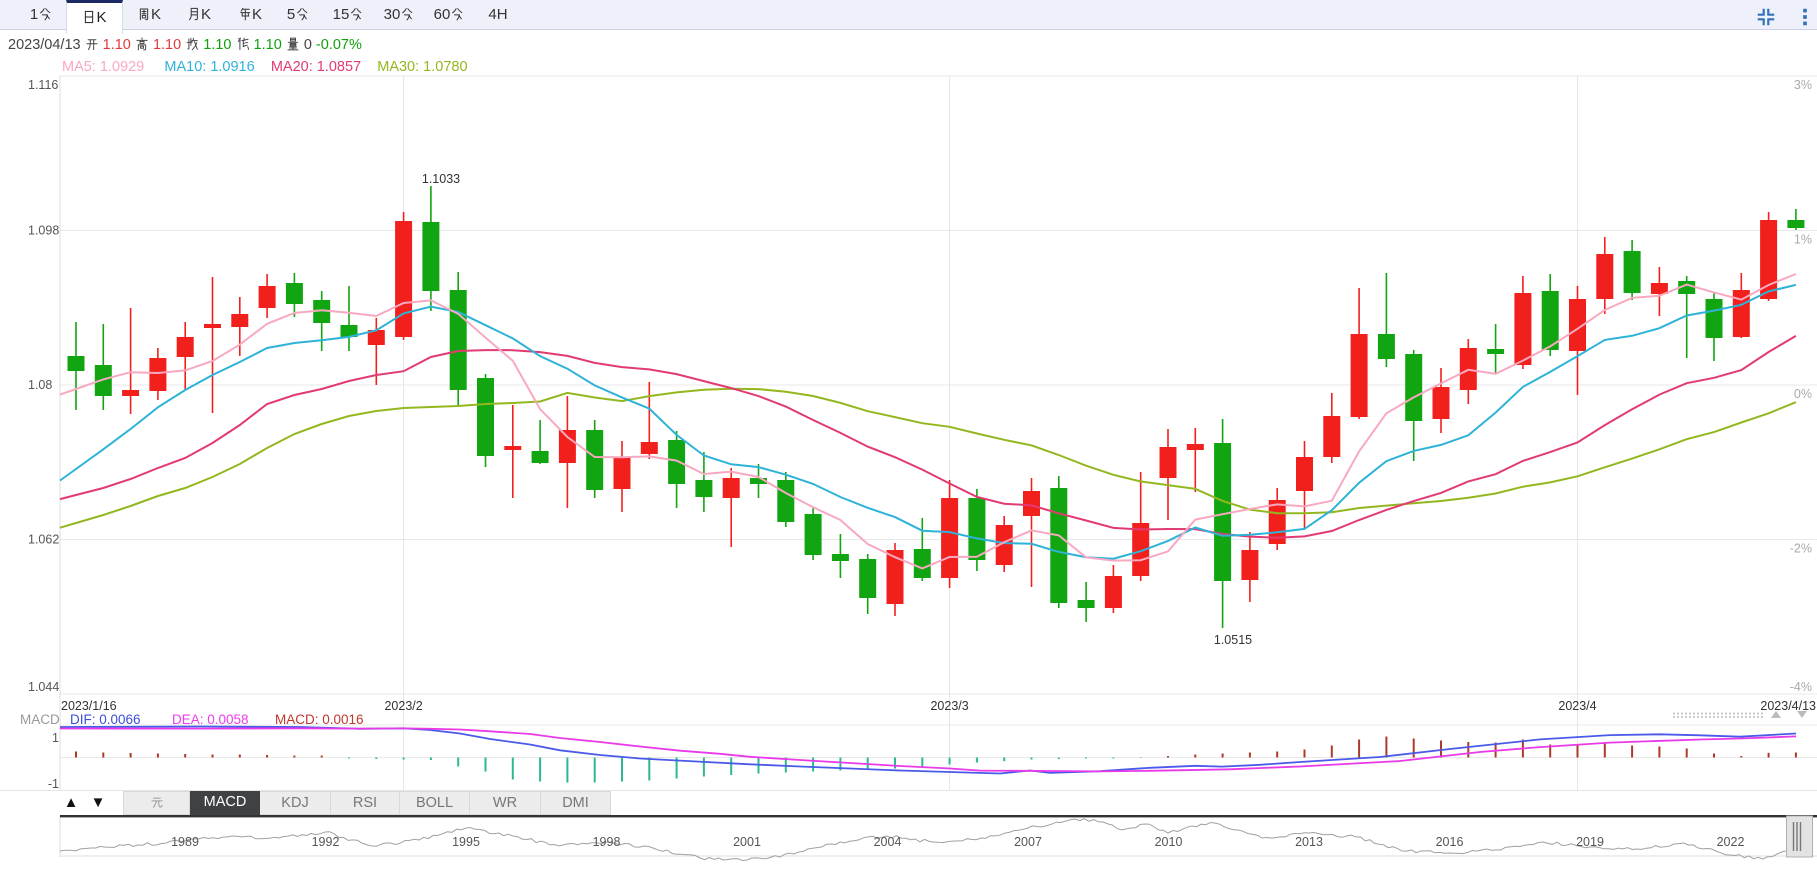 This screenshot has height=885, width=1817. Describe the element at coordinates (1450, 842) in the screenshot. I see `svg-text: 2016` at that location.